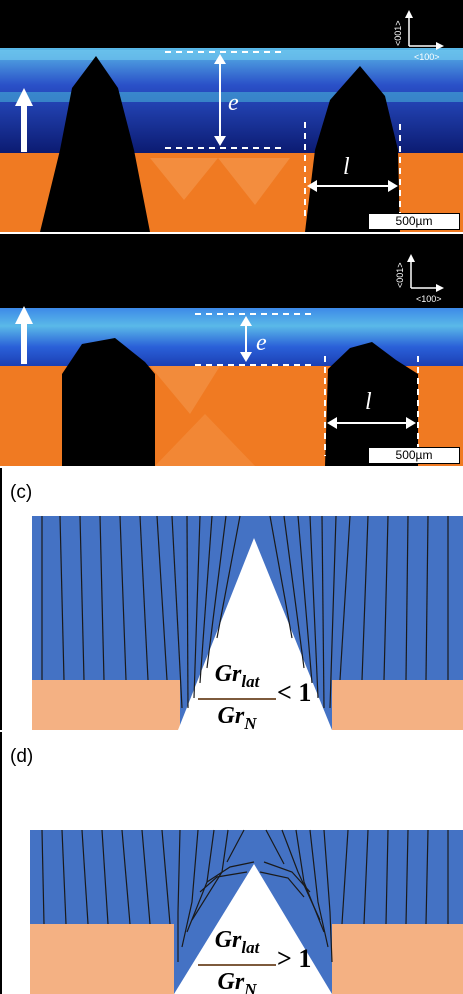 The height and width of the screenshot is (994, 463). I want to click on ratio-numerator-sub-c: lat, so click(250, 681).